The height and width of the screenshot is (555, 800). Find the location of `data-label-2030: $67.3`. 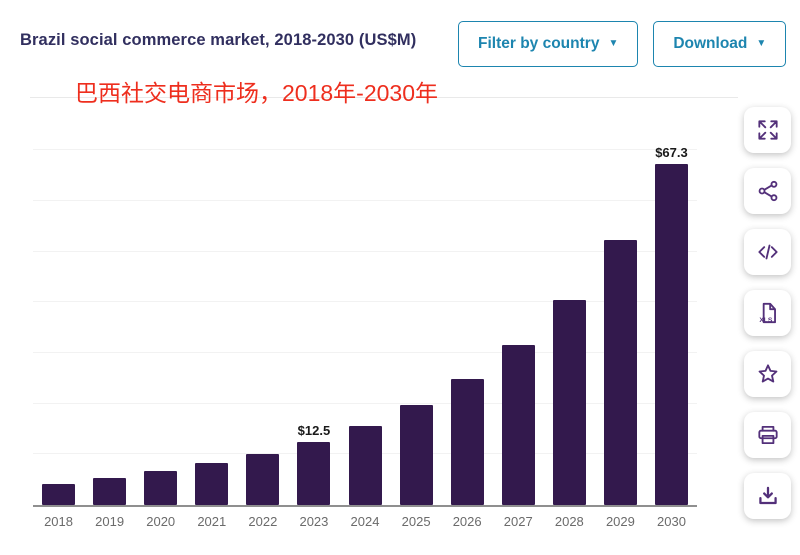

data-label-2030: $67.3 is located at coordinates (671, 152).